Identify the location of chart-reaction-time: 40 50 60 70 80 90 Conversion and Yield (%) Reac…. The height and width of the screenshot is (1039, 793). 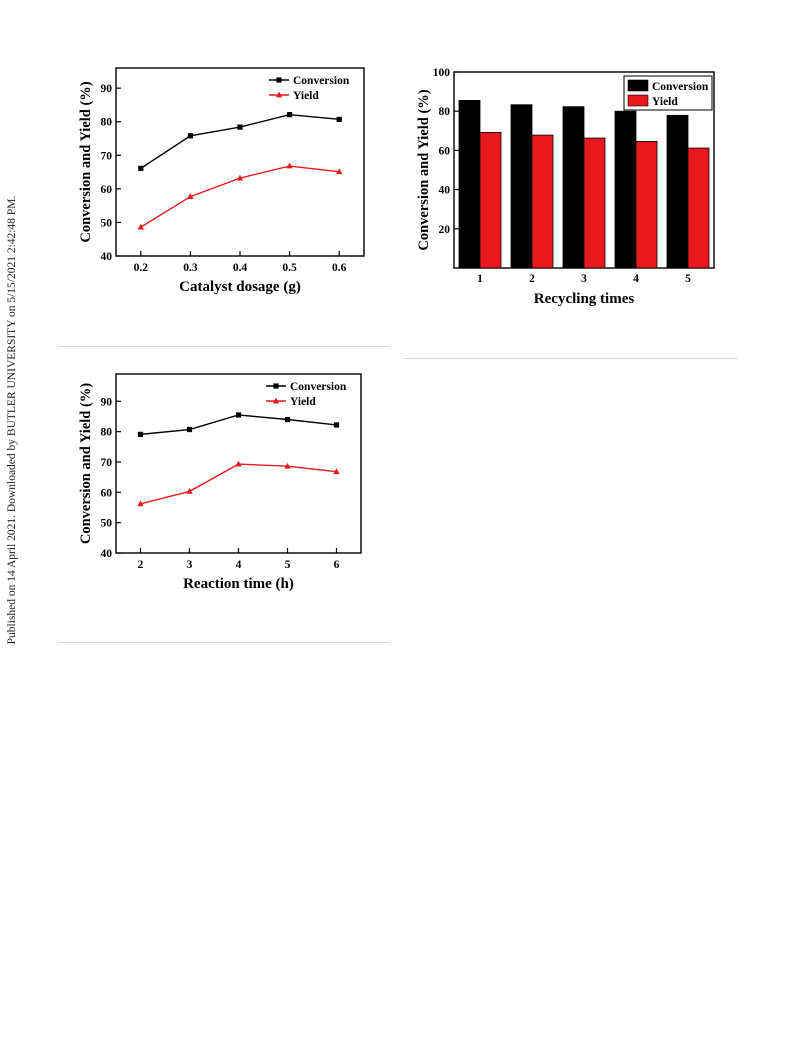
(220, 482).